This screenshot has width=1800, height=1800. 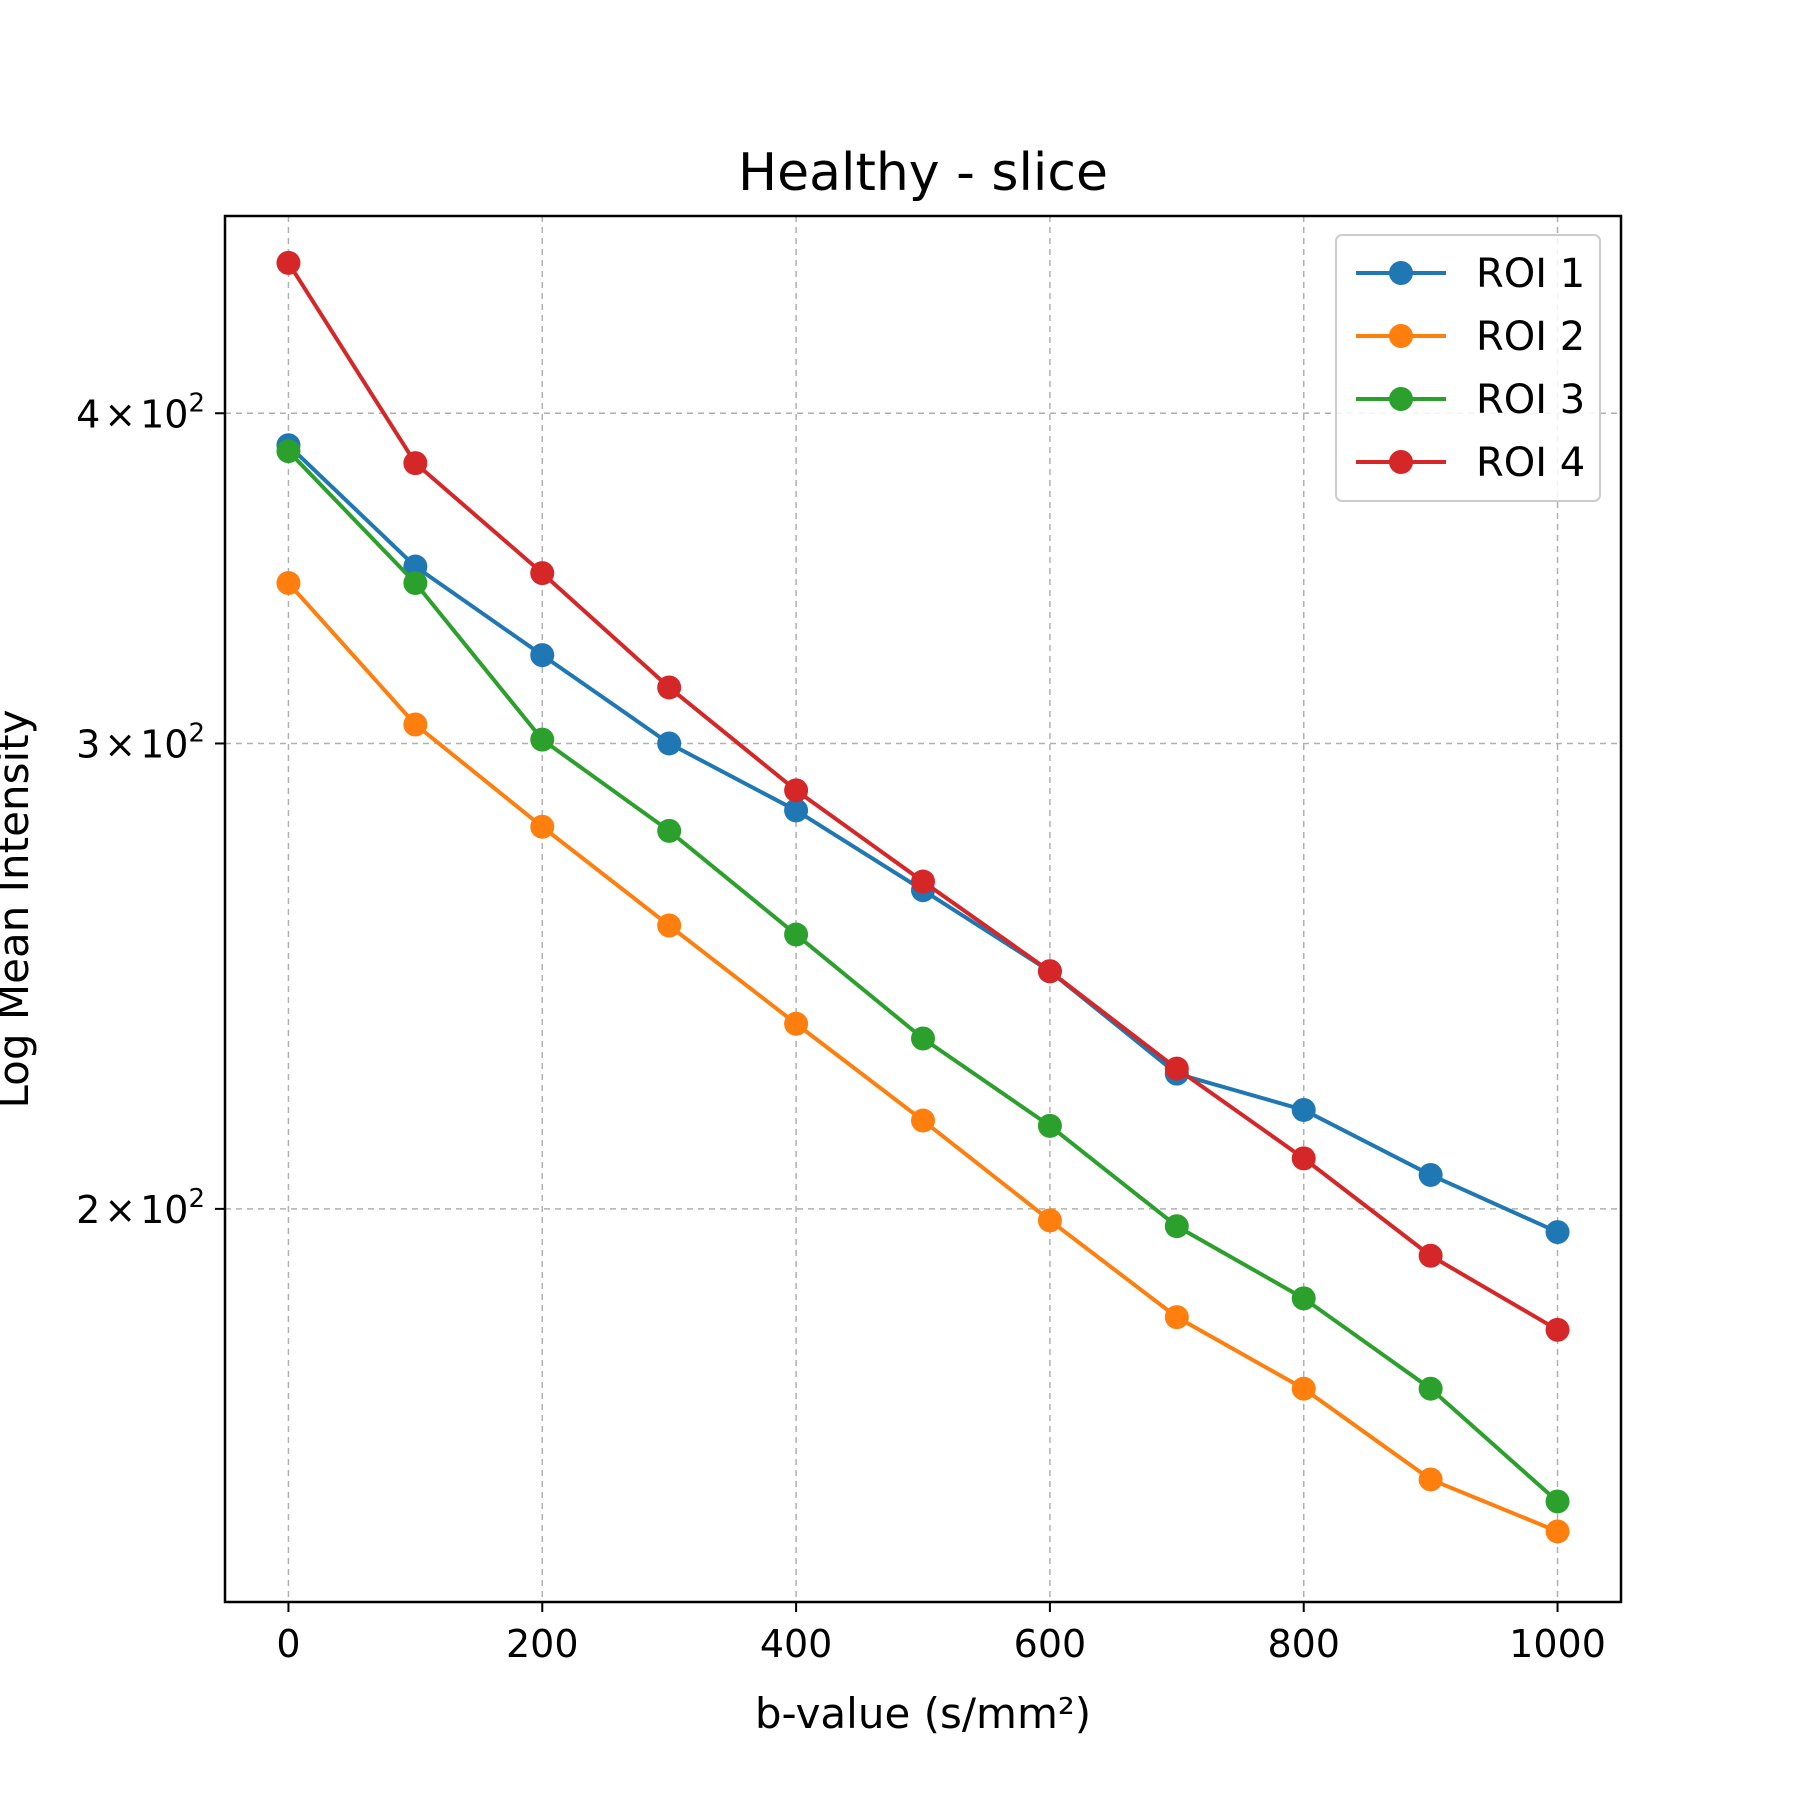 I want to click on chart-title: Healthy - slice, so click(x=923, y=173).